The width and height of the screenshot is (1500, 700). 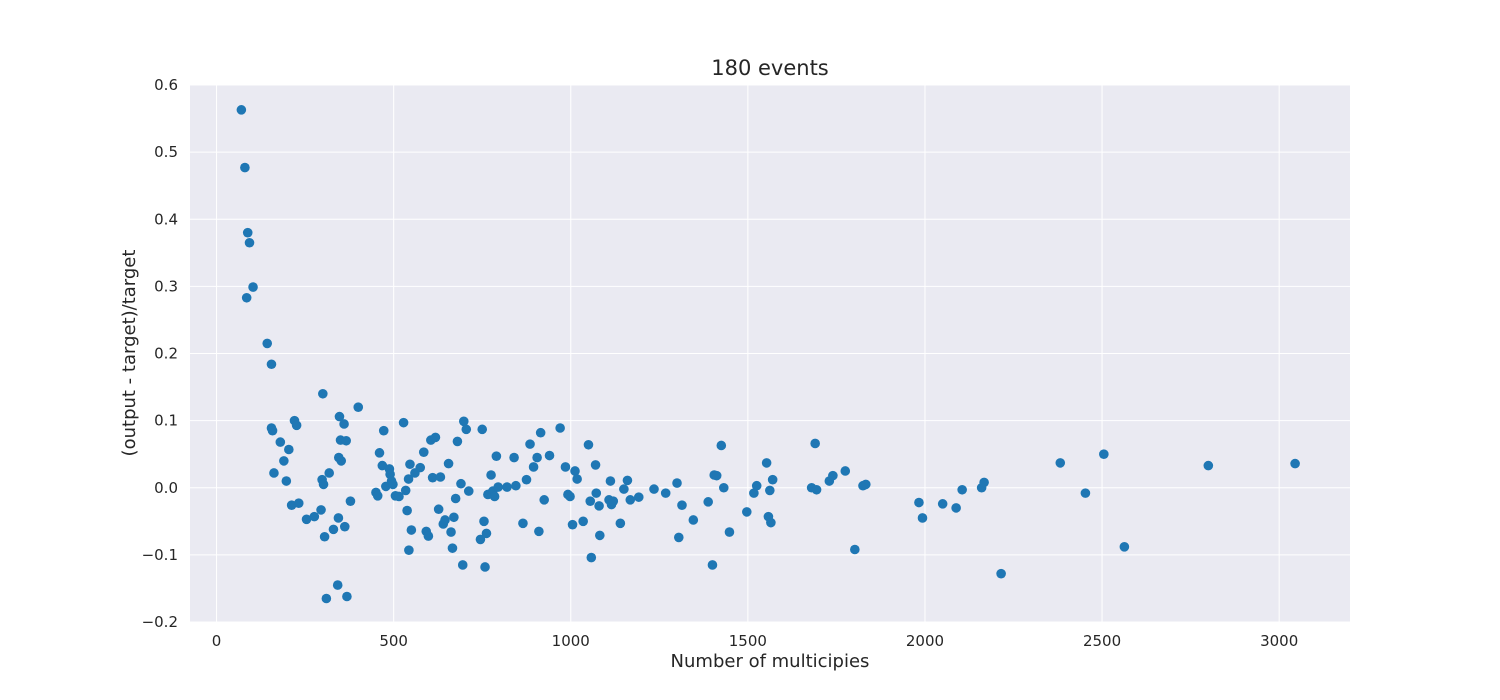 I want to click on x-tick-label: 2000, so click(x=925, y=641).